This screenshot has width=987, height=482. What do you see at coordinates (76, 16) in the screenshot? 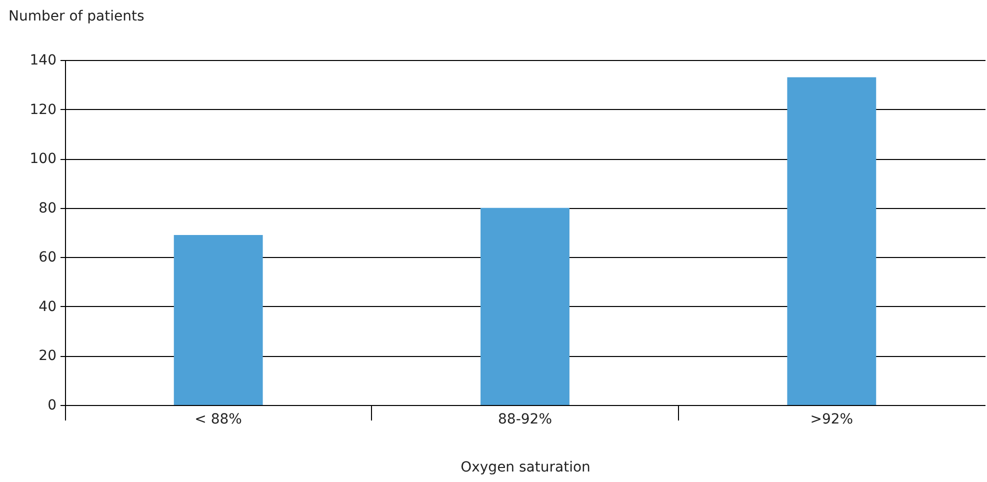
I see `y-axis-title: Number of patients` at bounding box center [76, 16].